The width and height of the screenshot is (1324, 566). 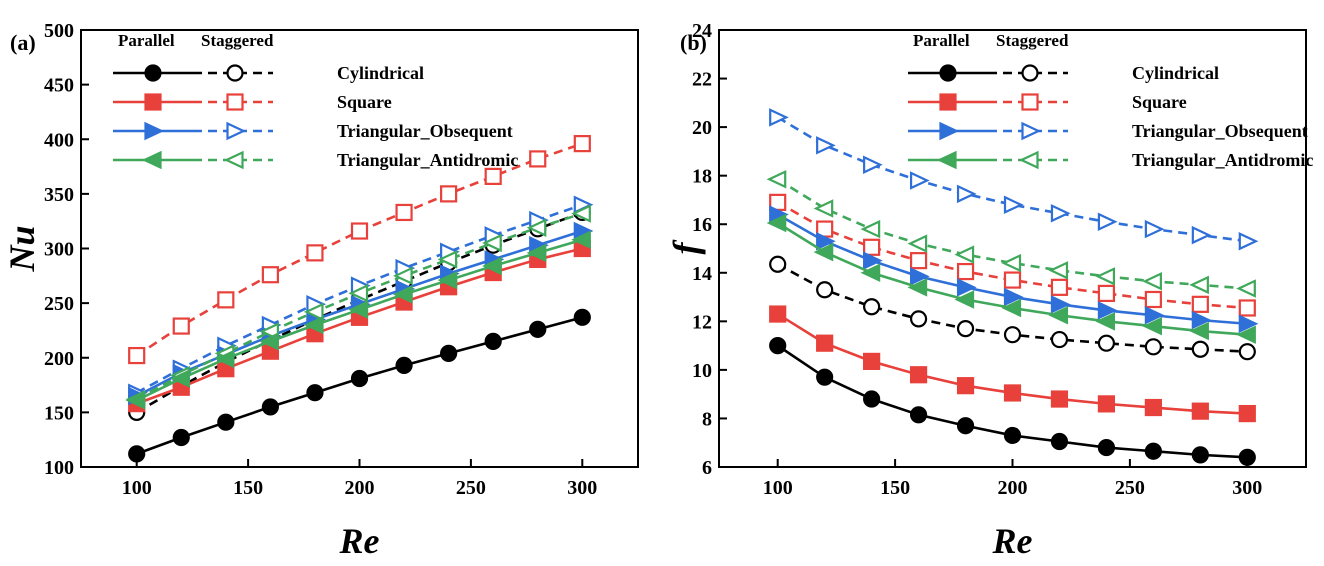 I want to click on y-tick-label: 20, so click(x=702, y=128).